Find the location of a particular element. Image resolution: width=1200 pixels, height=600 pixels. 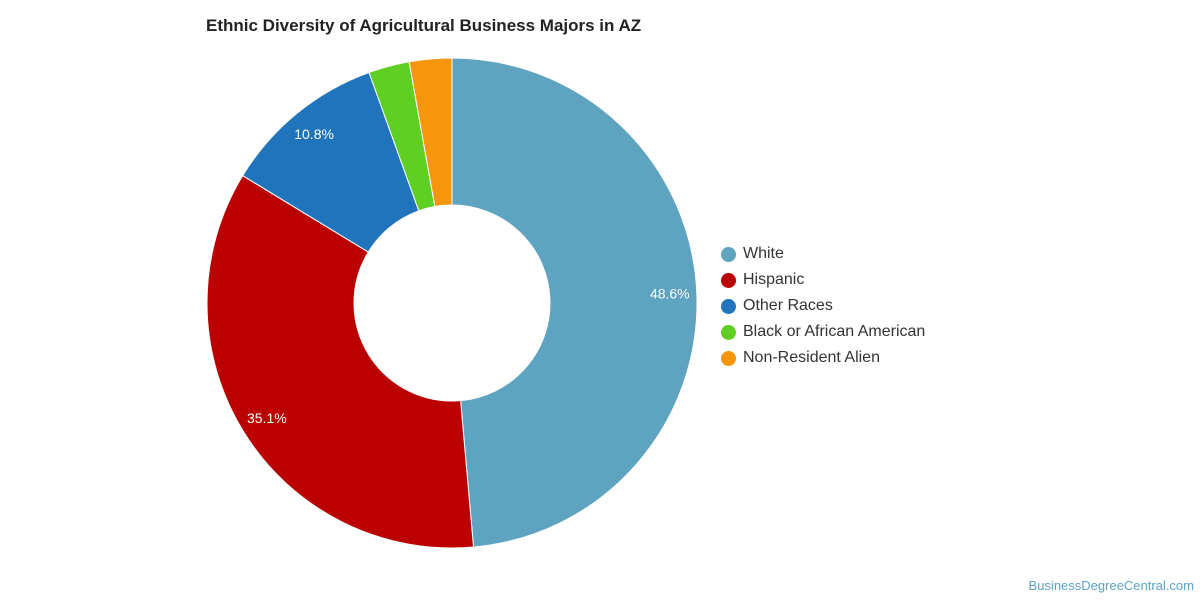

watermark: BusinessDegreeCentral.com is located at coordinates (1111, 585).